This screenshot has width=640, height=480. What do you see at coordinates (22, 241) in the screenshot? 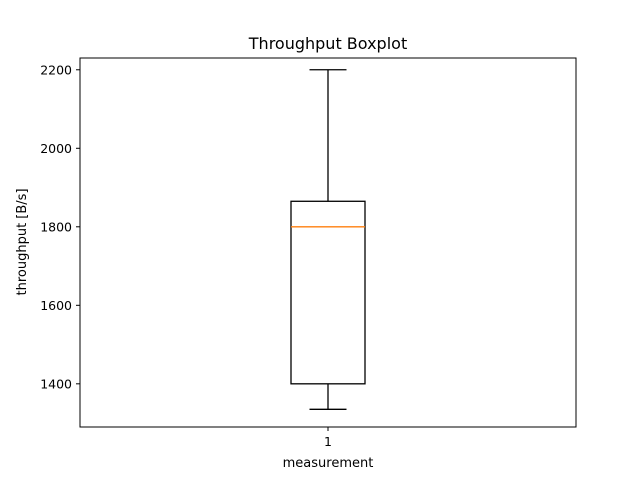
I see `y-axis-label: throughput [B/s]` at bounding box center [22, 241].